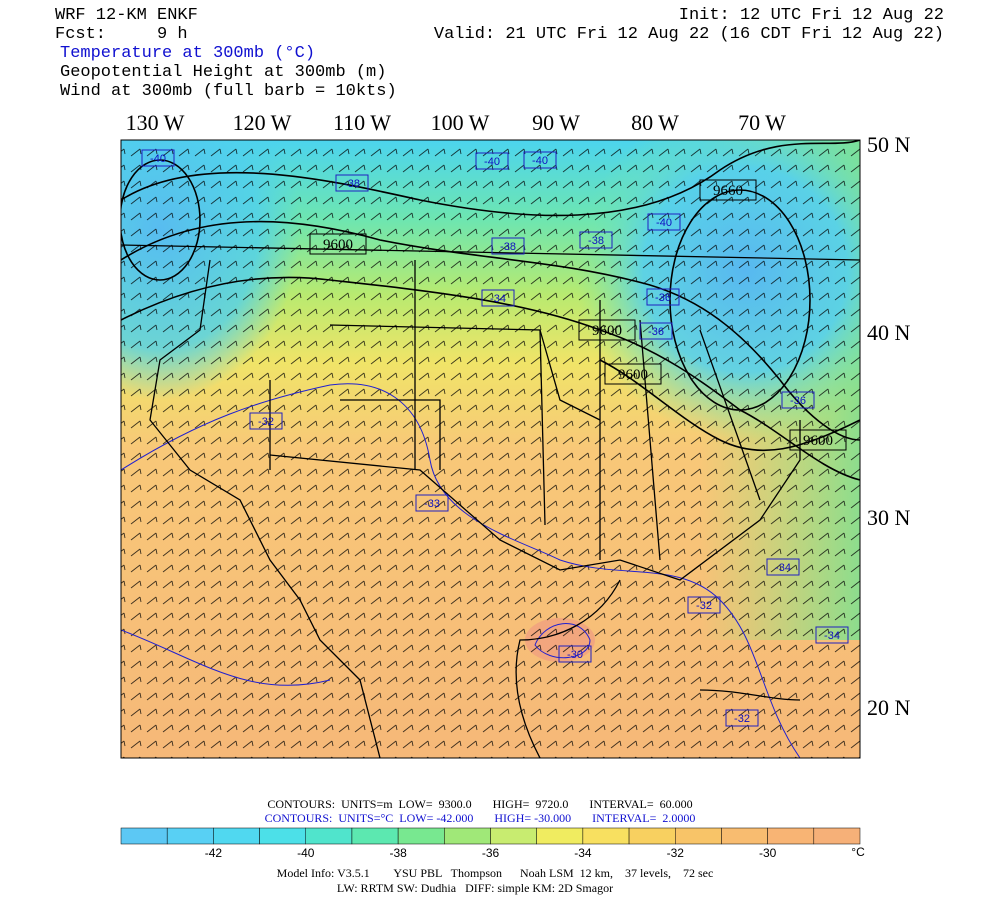  I want to click on latitude-label: 20 N, so click(889, 707).